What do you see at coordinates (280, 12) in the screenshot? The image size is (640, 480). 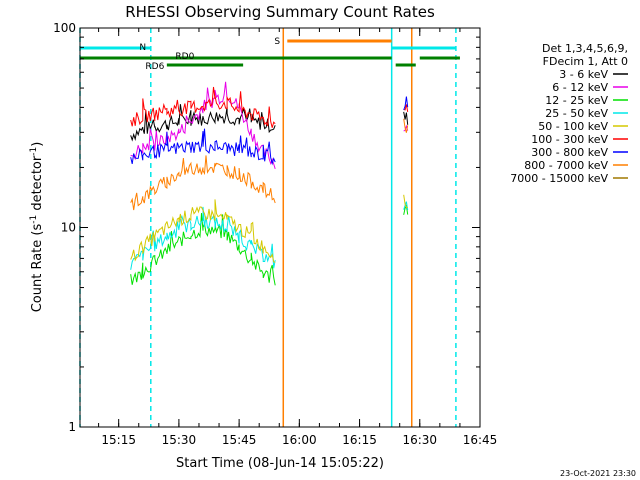 I see `chart-title: RHESSI Observing Summary Count Rates` at bounding box center [280, 12].